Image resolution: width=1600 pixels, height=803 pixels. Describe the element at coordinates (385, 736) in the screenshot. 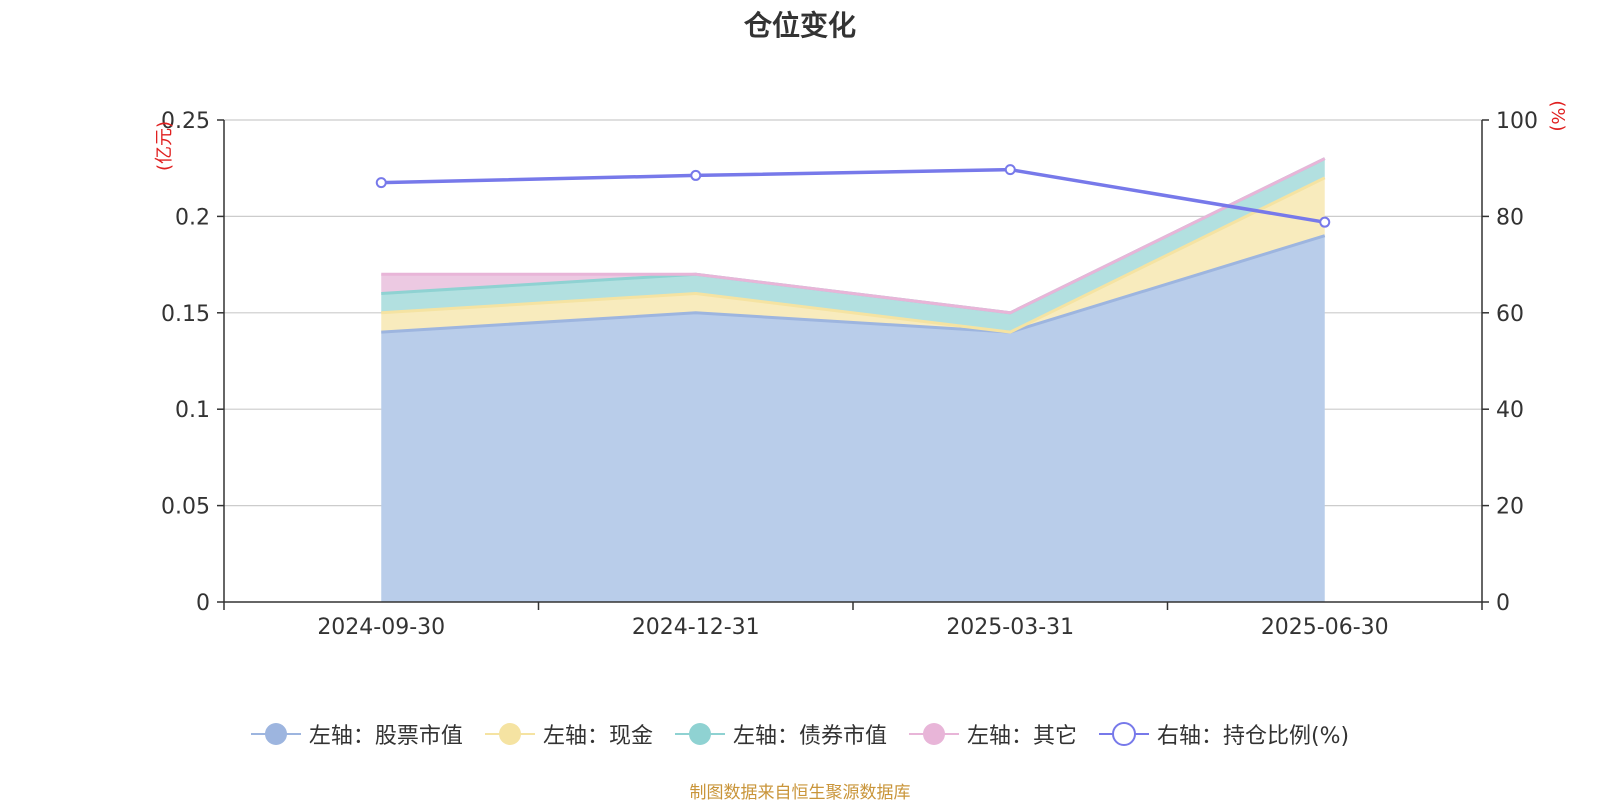

I see `legend-label: 左轴：股票市值` at that location.